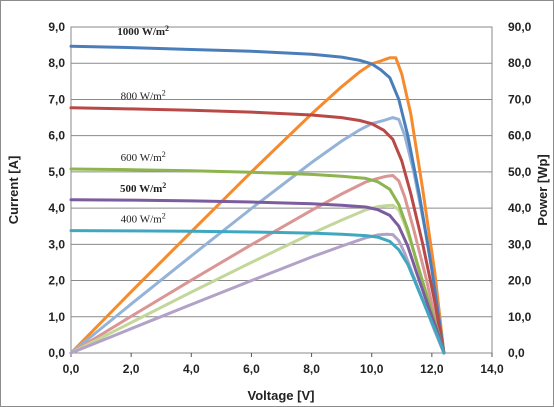 This screenshot has height=407, width=554. I want to click on y2-tick-label: 80,0, so click(520, 63).